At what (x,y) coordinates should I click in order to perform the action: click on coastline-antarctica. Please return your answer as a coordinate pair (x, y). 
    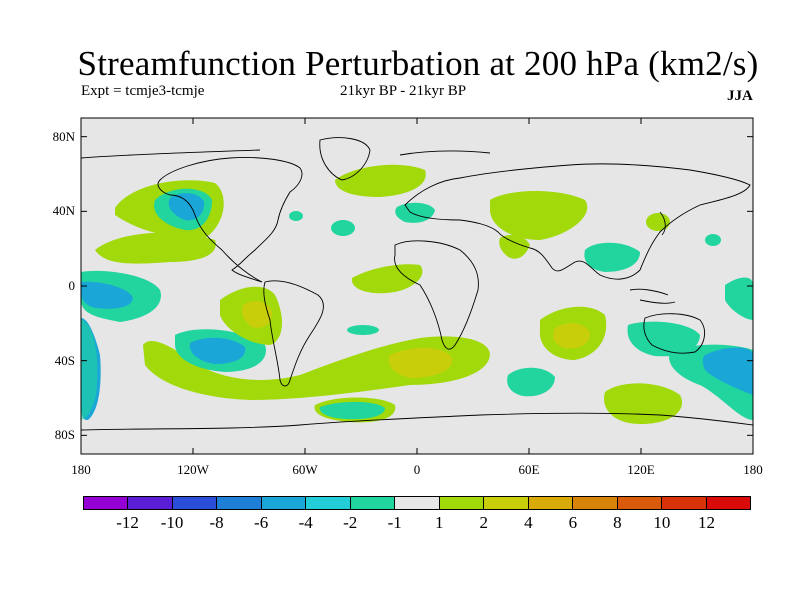
    Looking at the image, I should click on (417, 421).